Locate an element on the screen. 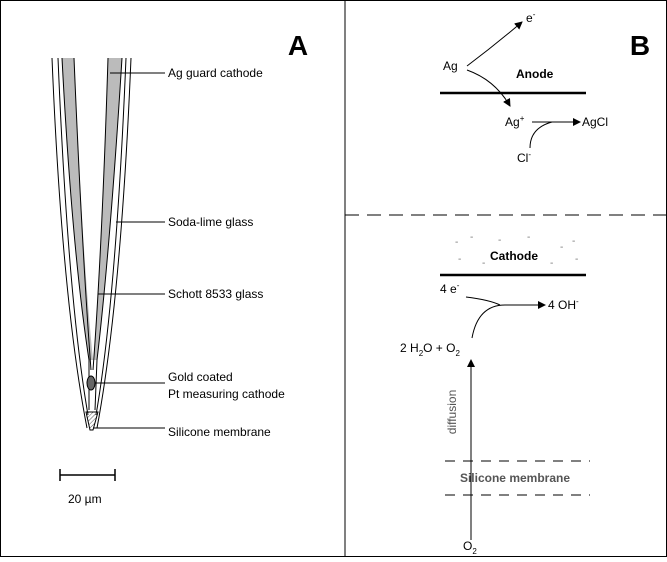 The image size is (667, 562). chem: O2 is located at coordinates (470, 547).